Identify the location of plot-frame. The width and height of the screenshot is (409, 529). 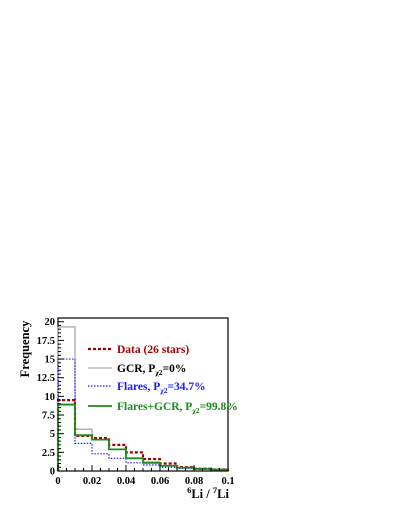
(143, 394).